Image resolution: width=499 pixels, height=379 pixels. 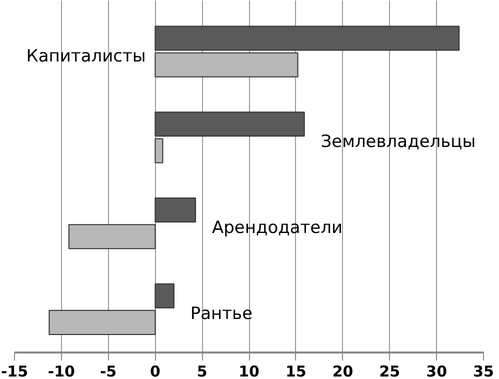 What do you see at coordinates (86, 56) in the screenshot?
I see `y-tick-label: Капиталисты` at bounding box center [86, 56].